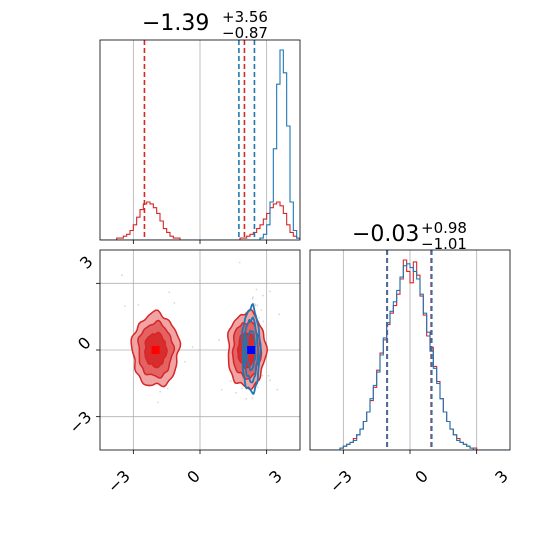 The width and height of the screenshot is (550, 550). Describe the element at coordinates (80, 422) in the screenshot. I see `y-tick-label: −3` at that location.